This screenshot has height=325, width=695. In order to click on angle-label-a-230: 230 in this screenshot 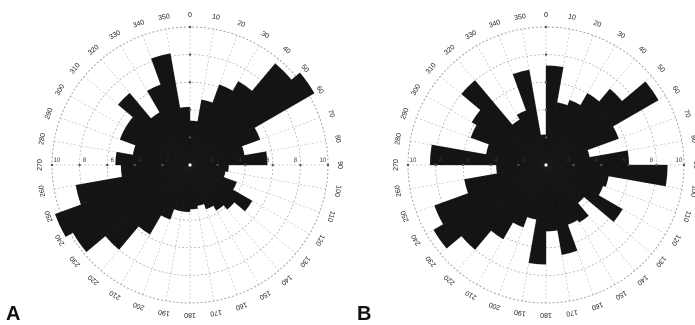, I will do `click(75, 261)`.